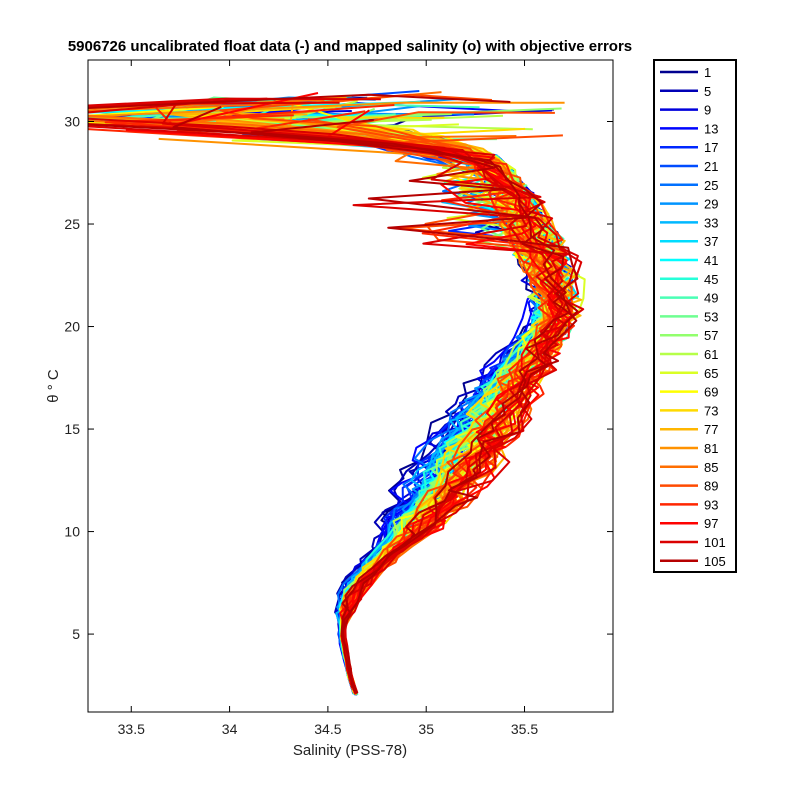 Image resolution: width=800 pixels, height=800 pixels. What do you see at coordinates (72, 122) in the screenshot?
I see `y-tick-label: 30` at bounding box center [72, 122].